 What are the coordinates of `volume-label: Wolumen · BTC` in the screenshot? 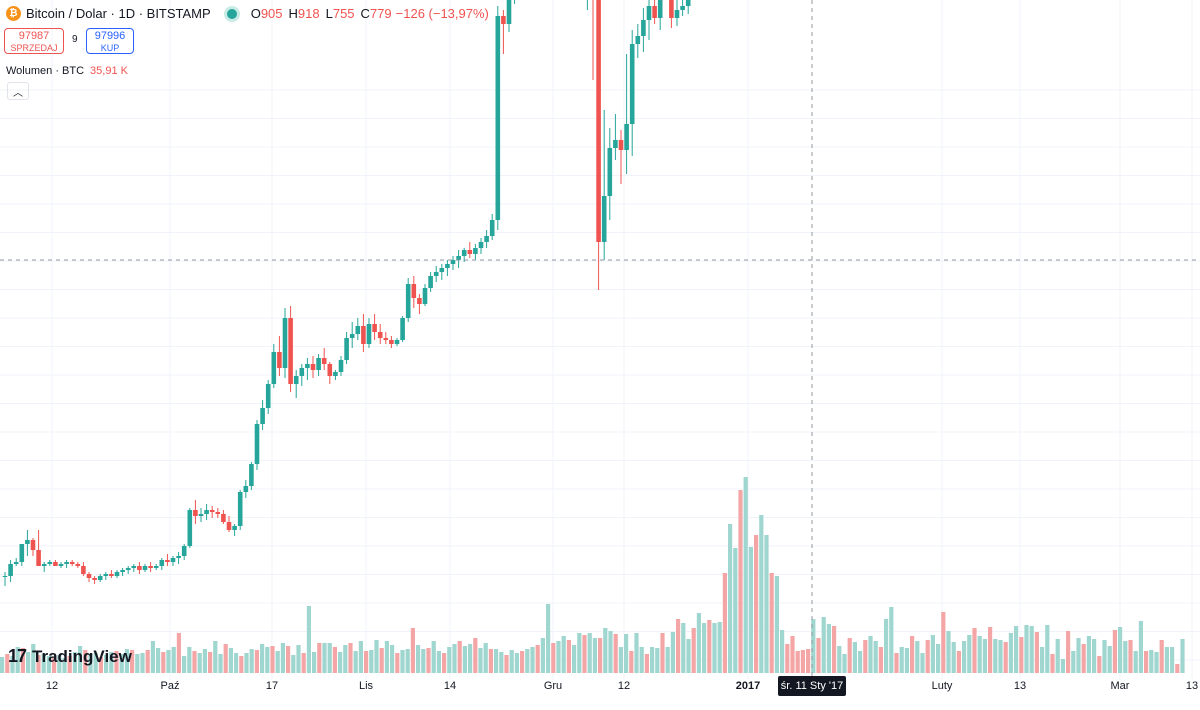 It's located at (45, 71).